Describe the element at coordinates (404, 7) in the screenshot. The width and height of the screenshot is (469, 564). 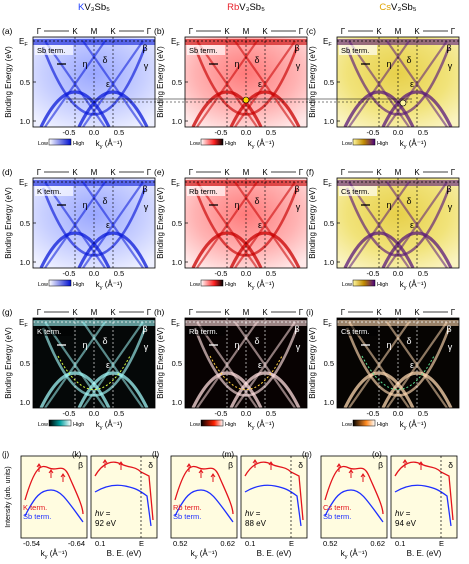
I see `column-title-formula: V₃Sb₅` at that location.